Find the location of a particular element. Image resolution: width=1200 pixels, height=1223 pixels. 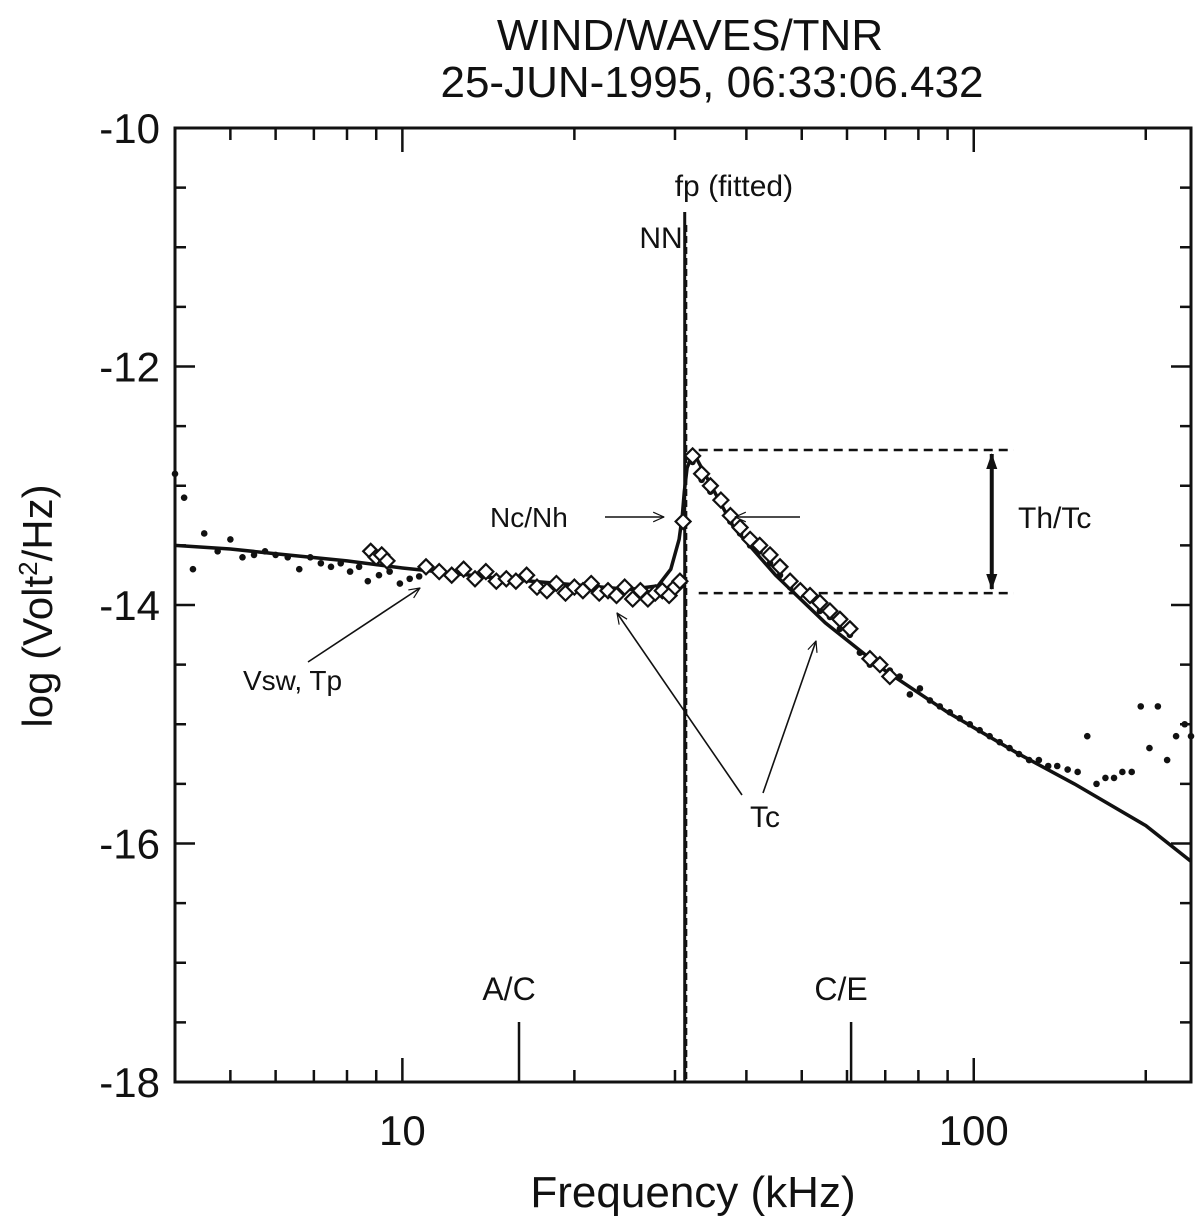

y-axis-title: log (Volt2/Hz) is located at coordinates (37, 605).